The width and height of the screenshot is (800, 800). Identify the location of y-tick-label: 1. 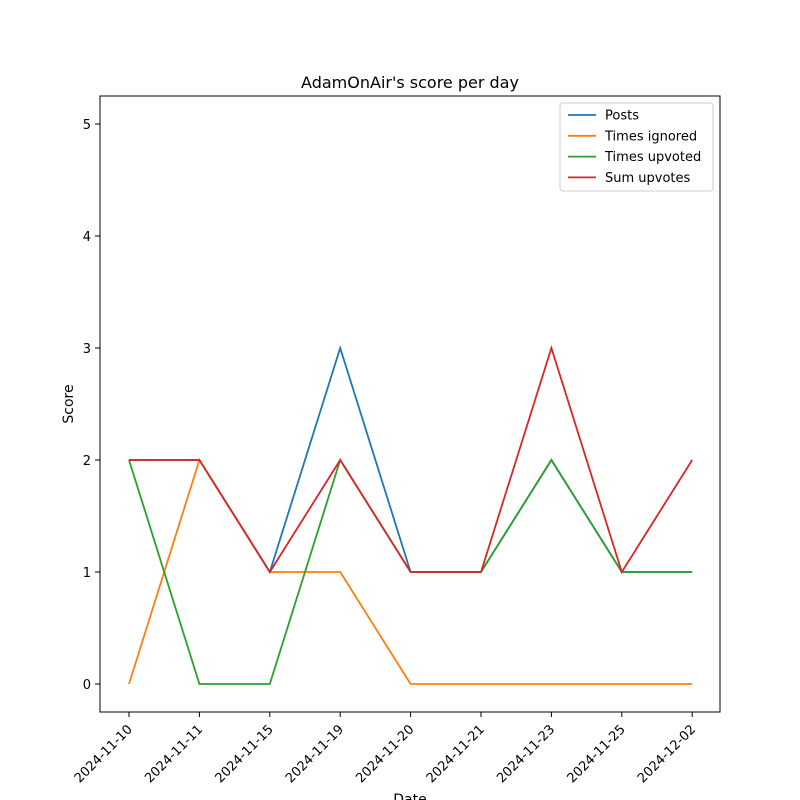
(87, 573).